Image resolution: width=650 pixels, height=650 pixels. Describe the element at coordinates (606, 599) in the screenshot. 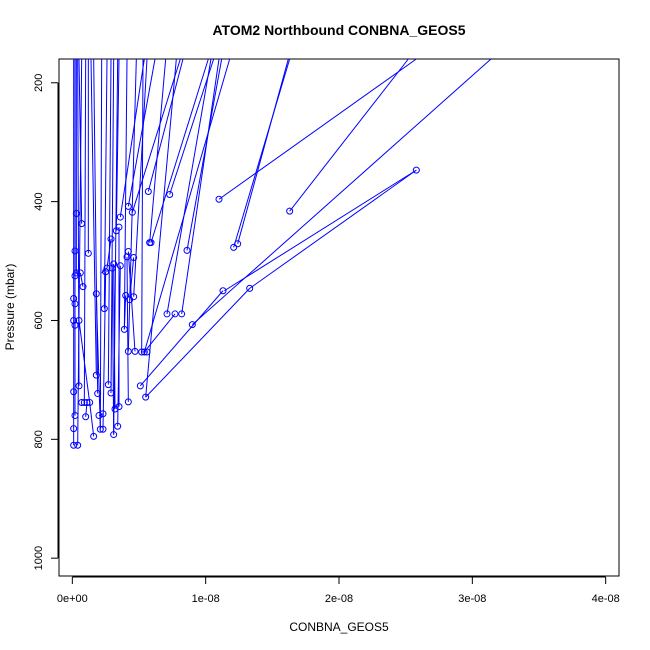

I see `x-tick-label: 4e-08` at that location.